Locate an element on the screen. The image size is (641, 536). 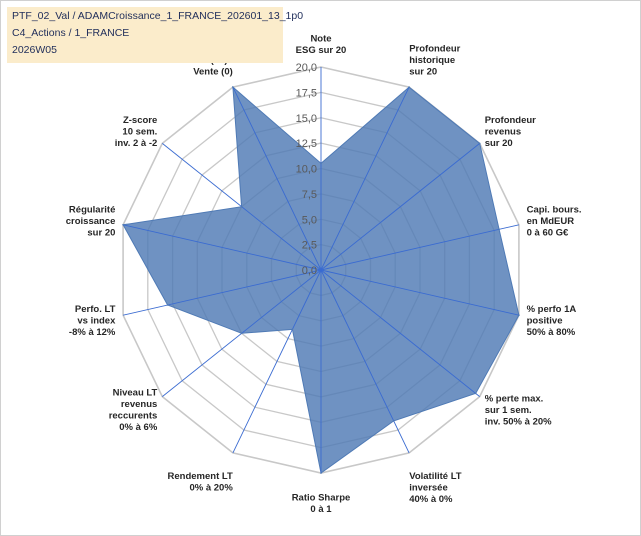
tick-label: 15,0 is located at coordinates (306, 119).